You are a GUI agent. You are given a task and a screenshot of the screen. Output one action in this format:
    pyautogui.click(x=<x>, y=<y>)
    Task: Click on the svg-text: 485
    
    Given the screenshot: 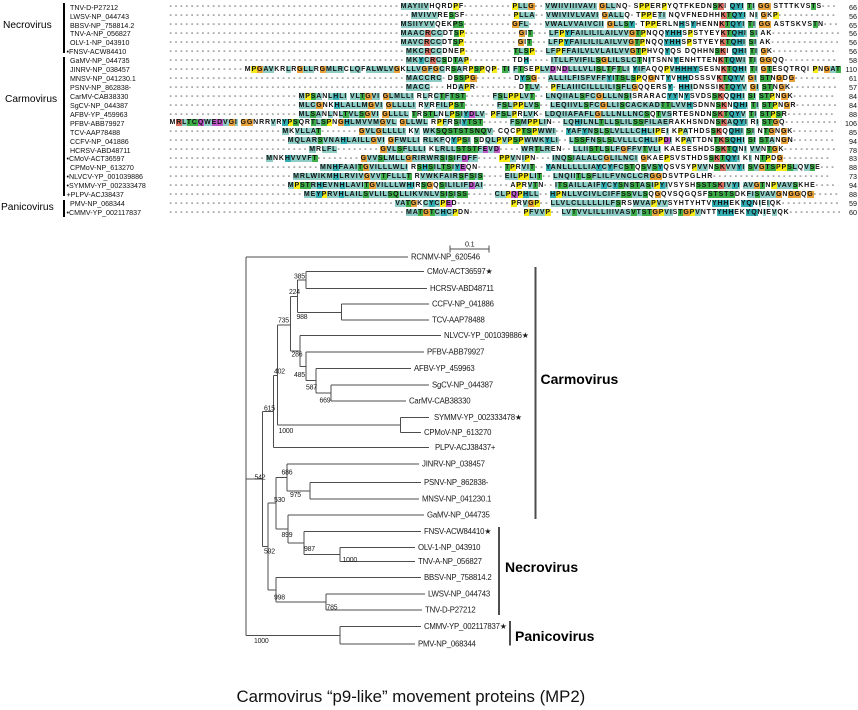 What is the action you would take?
    pyautogui.click(x=299, y=375)
    